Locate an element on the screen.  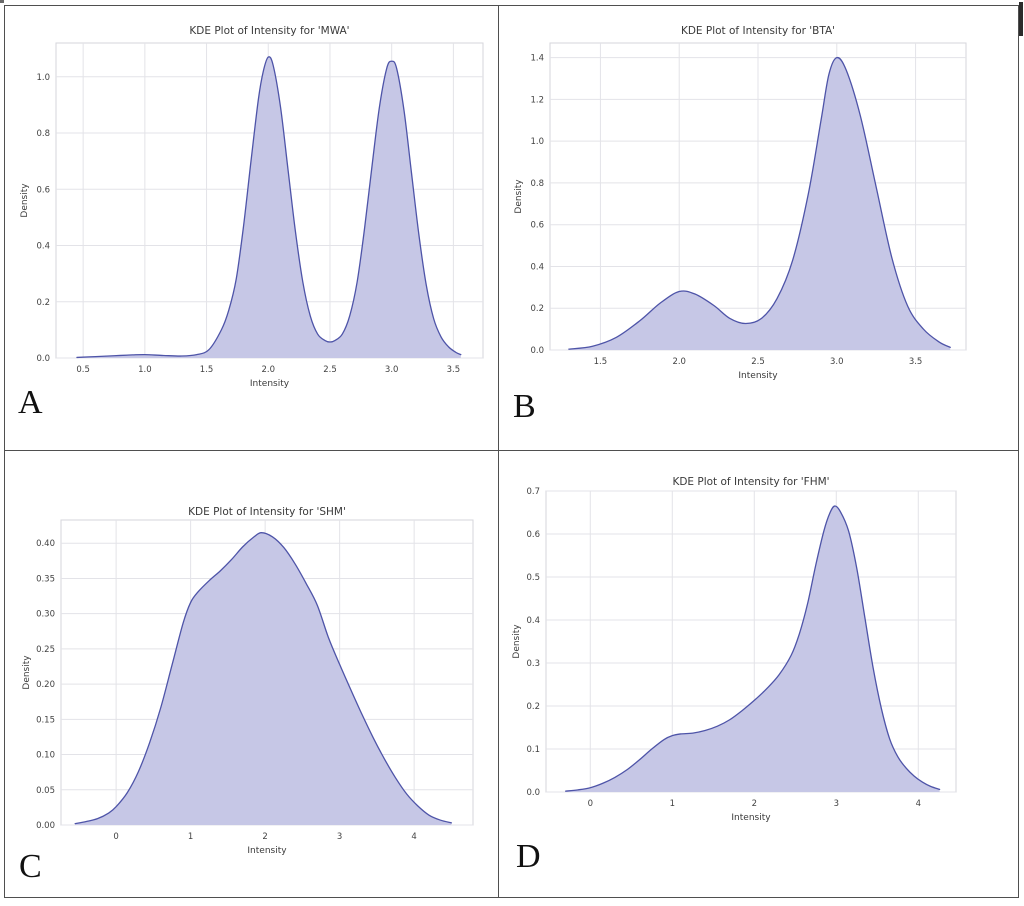
y-tick-label: 1.2 is located at coordinates (537, 100).